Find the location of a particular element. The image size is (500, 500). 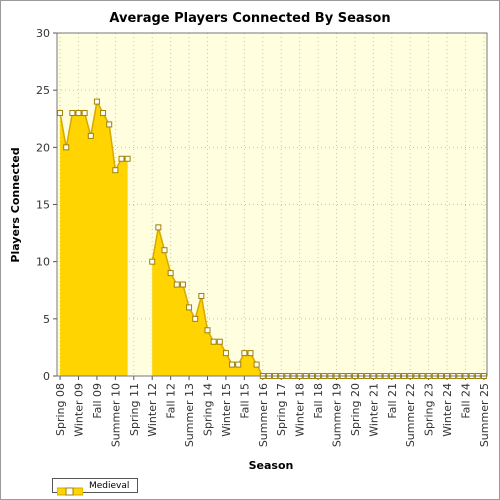

area-segment-medieval is located at coordinates (94, 238).